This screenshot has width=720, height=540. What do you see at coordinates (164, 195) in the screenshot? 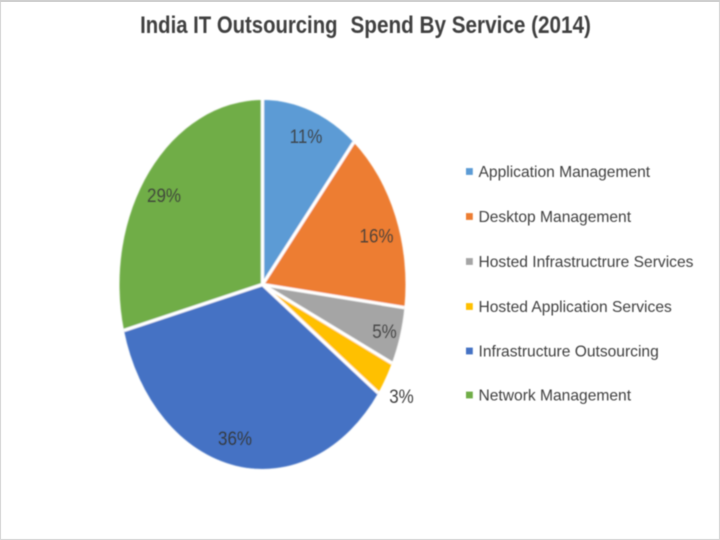
I see `svg-text: 29%` at bounding box center [164, 195].